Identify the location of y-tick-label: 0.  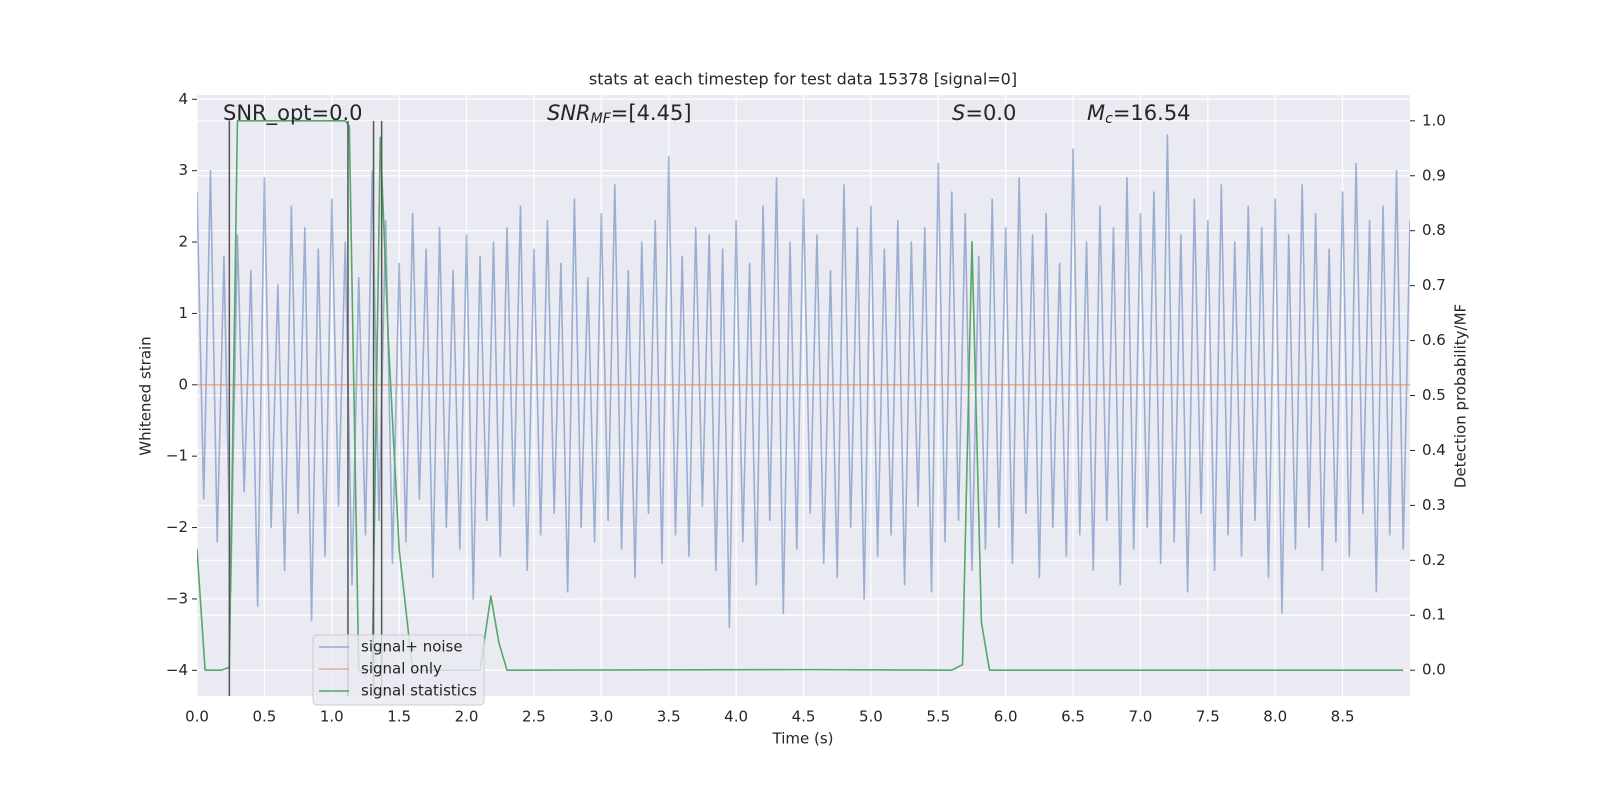
(183, 384).